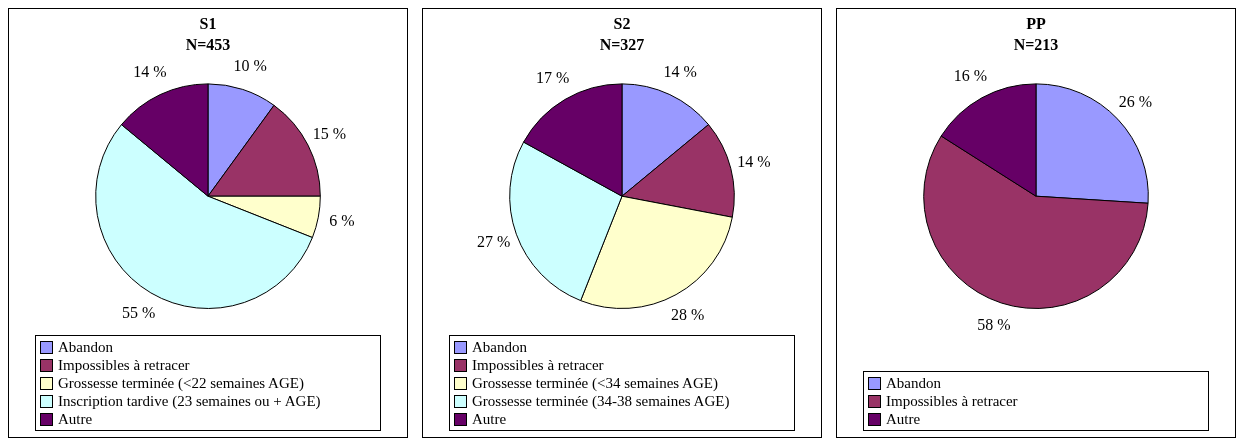 This screenshot has height=448, width=1259. What do you see at coordinates (1036, 23) in the screenshot?
I see `chart-title: PP` at bounding box center [1036, 23].